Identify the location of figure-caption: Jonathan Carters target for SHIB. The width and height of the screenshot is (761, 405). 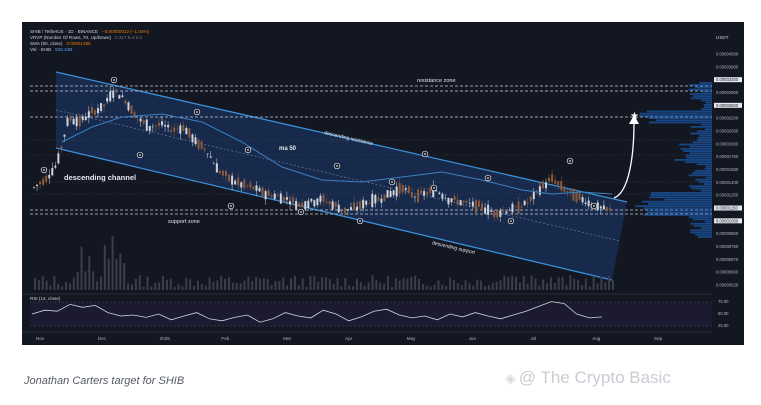
(104, 381).